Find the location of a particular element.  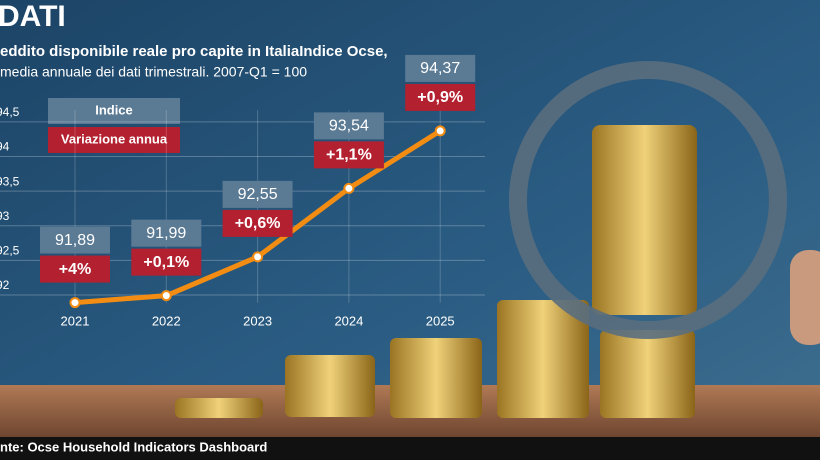

value-label: 91,89 is located at coordinates (75, 240).